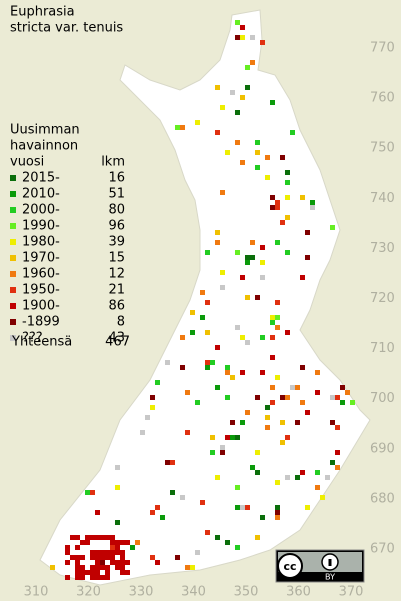 Image resolution: width=401 pixels, height=601 pixels. What do you see at coordinates (382, 198) in the screenshot?
I see `grid-label-north: 740` at bounding box center [382, 198].